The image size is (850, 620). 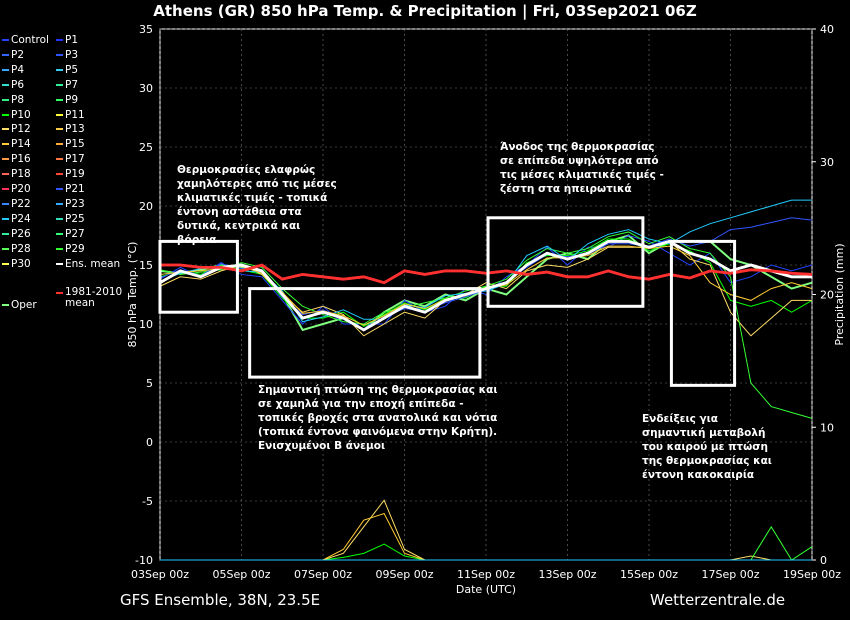 I want to click on y-tick-label: 10, so click(x=146, y=324).